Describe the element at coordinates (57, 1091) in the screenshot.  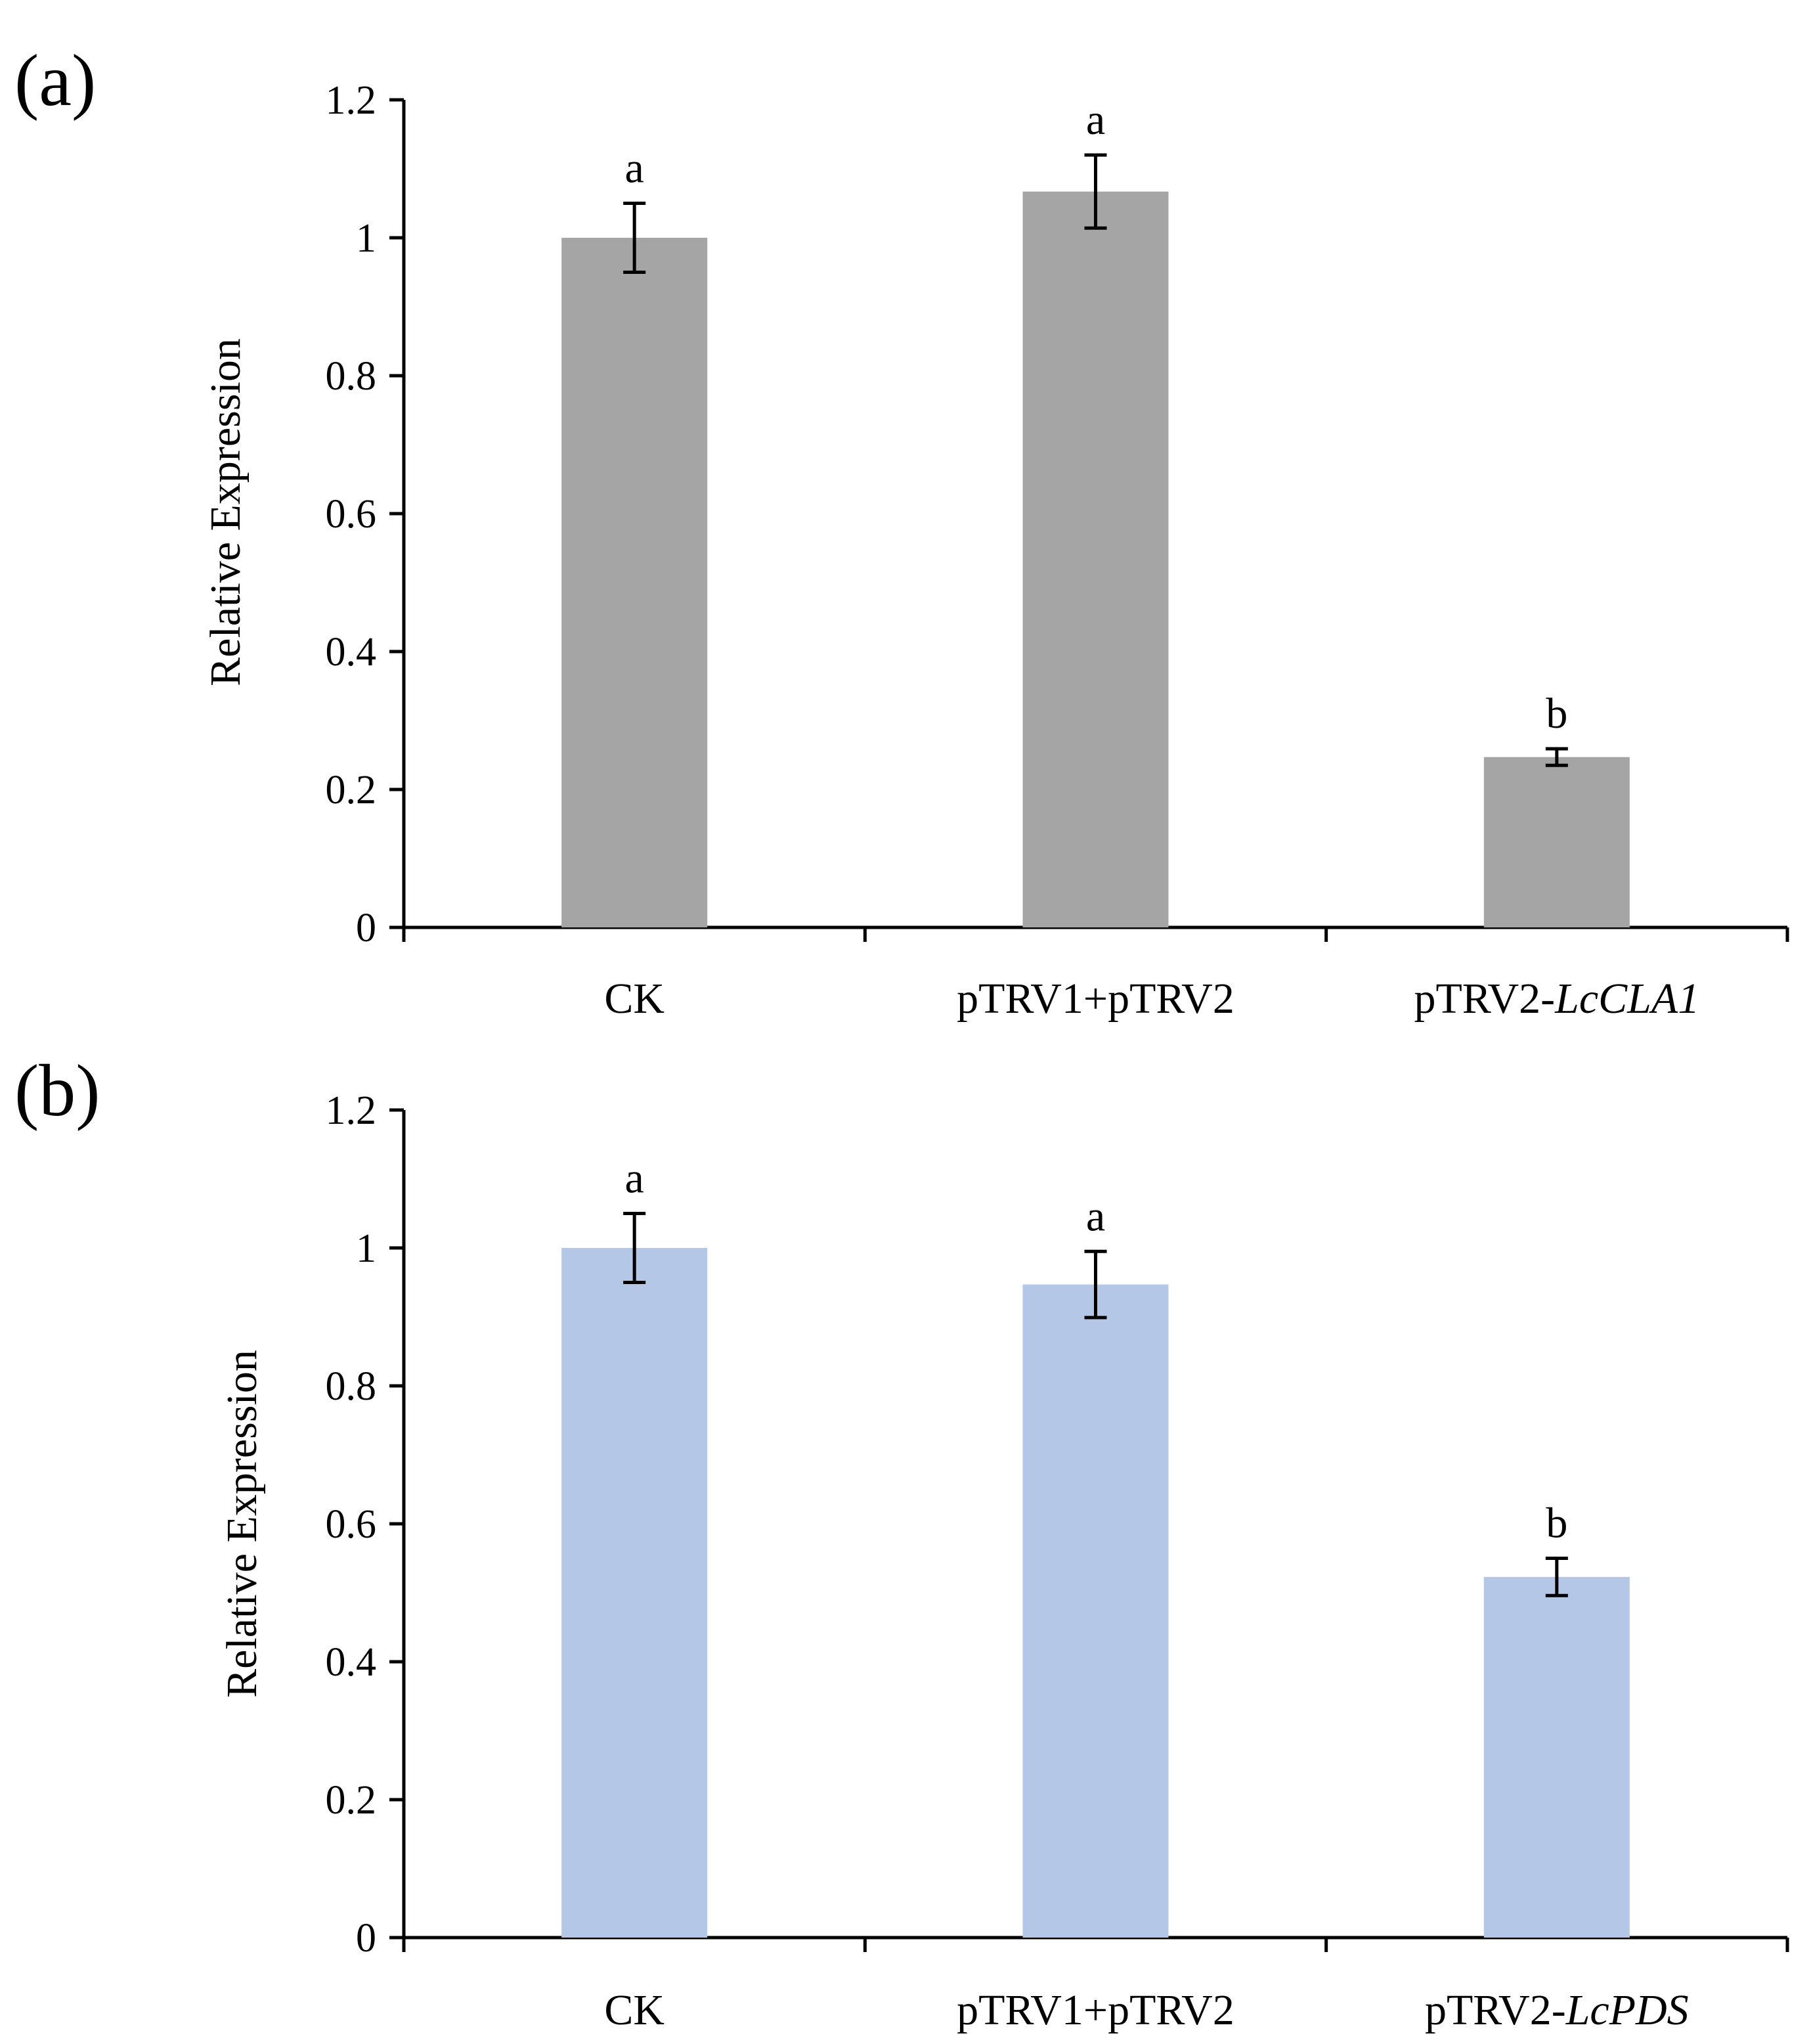
I see `panel-label: (b)` at that location.